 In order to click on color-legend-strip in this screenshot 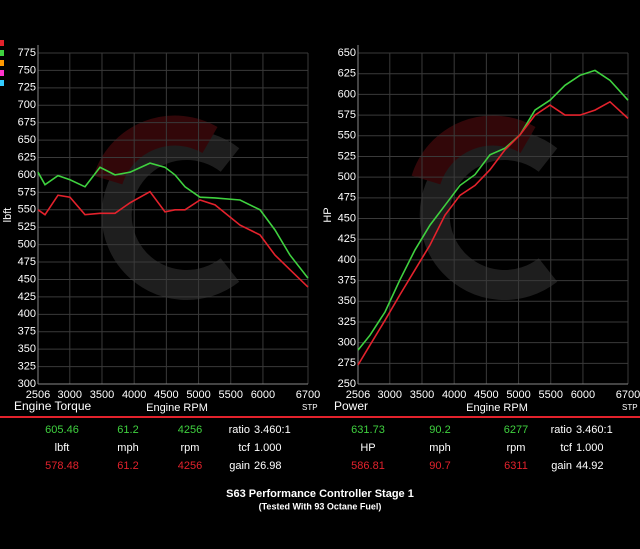, I will do `click(2, 63)`.